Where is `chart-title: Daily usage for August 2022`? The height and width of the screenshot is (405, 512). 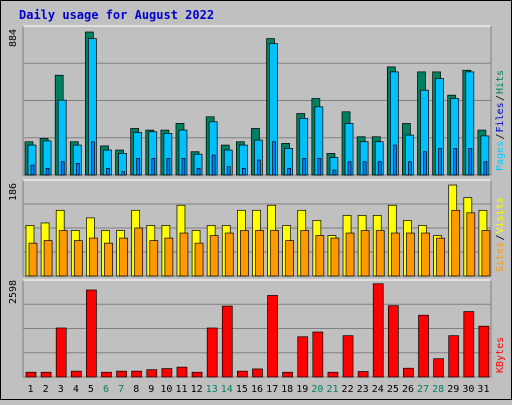 chart-title: Daily usage for August 2022 is located at coordinates (116, 15).